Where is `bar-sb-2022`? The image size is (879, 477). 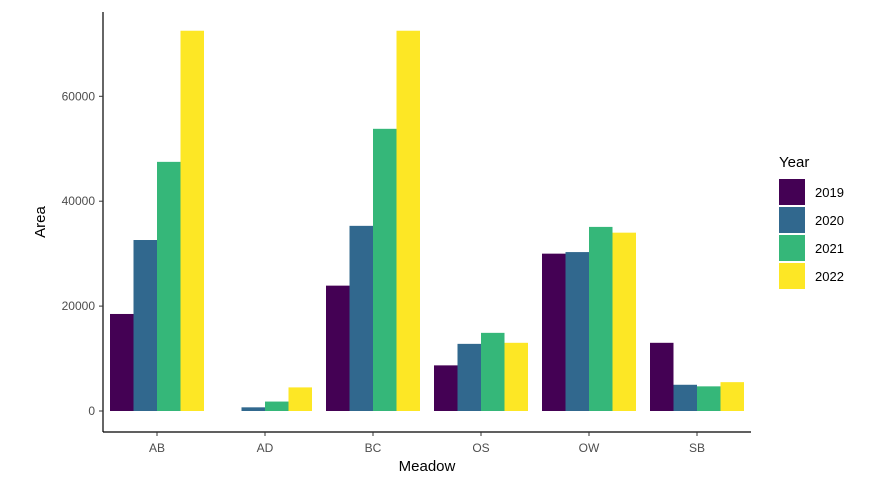 bar-sb-2022 is located at coordinates (732, 396).